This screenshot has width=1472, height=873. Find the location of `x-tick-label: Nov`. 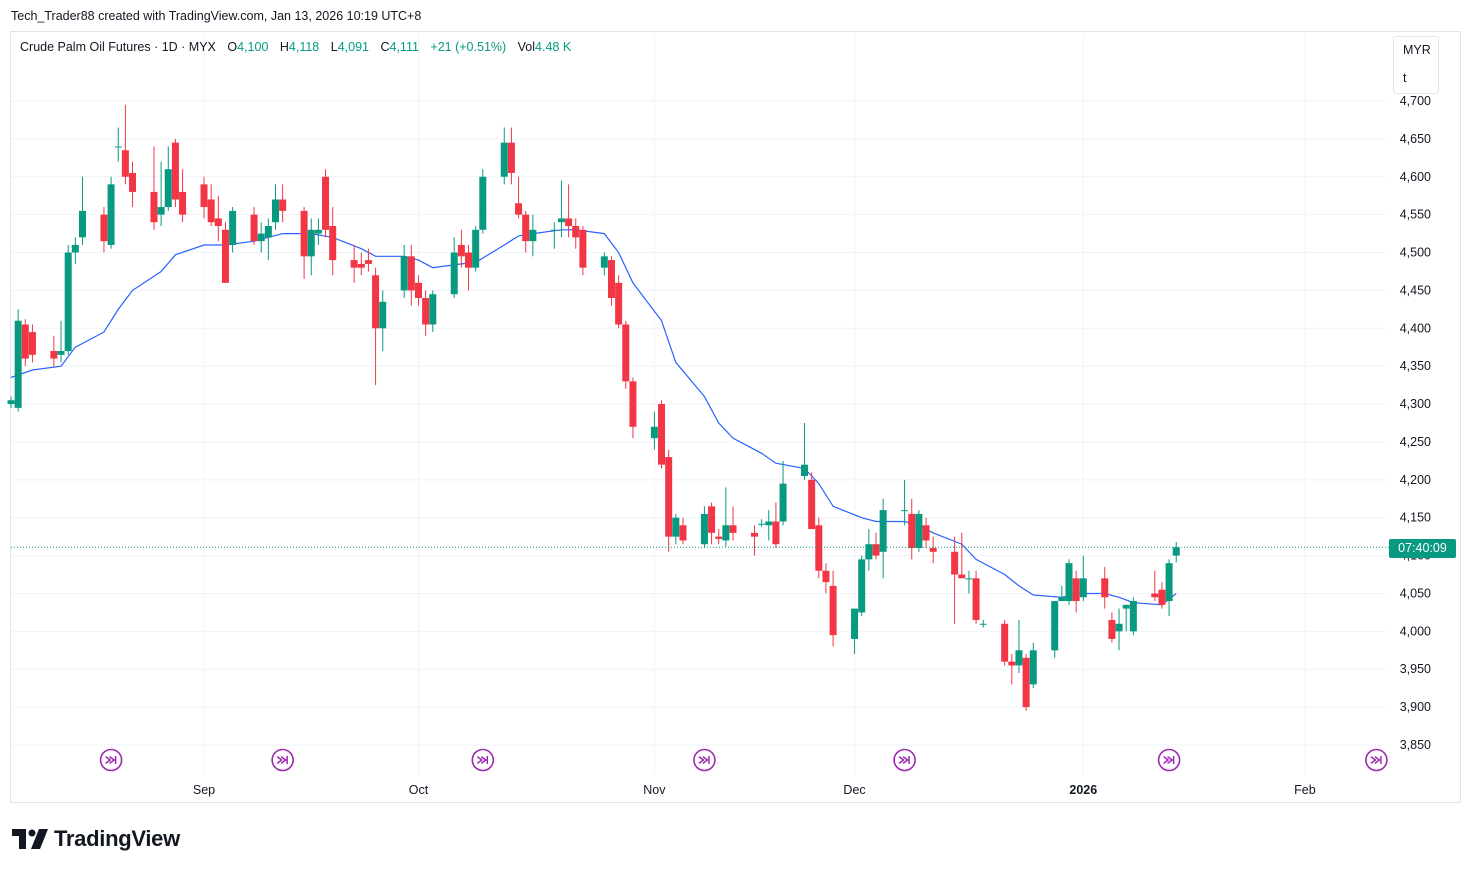

x-tick-label: Nov is located at coordinates (654, 790).